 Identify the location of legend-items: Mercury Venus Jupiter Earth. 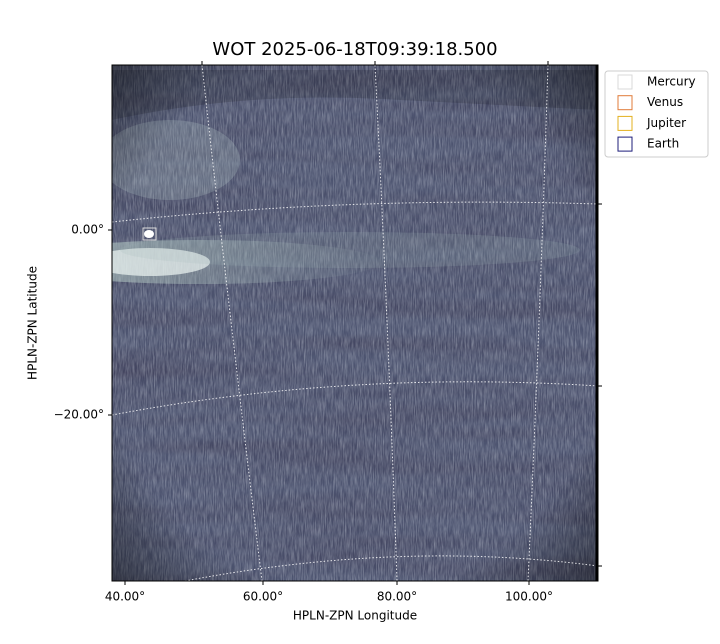
(656, 113).